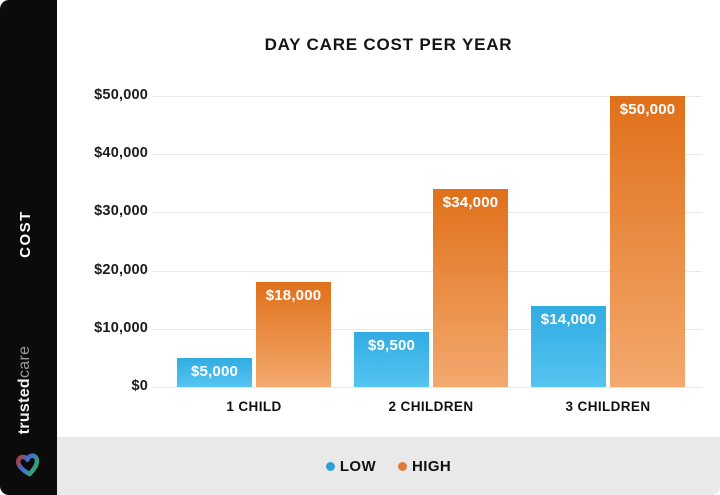 Image resolution: width=720 pixels, height=495 pixels. I want to click on x-axis-tick-label: 1 CHILD, so click(254, 406).